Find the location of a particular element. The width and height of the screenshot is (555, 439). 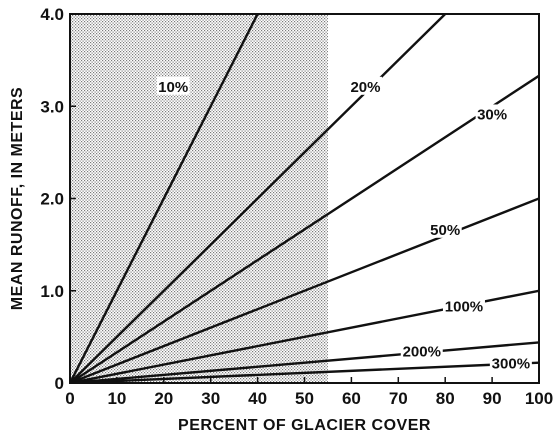

series-label-100-percent: 100% is located at coordinates (464, 306).